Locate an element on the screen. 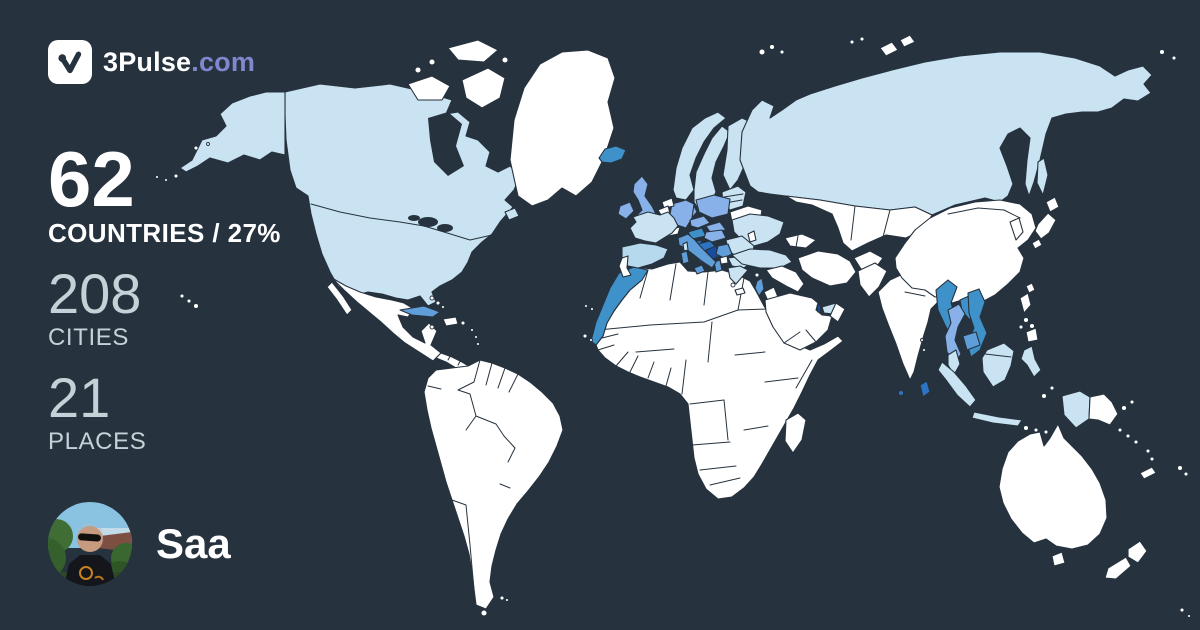  country-portugal is located at coordinates (625, 266).